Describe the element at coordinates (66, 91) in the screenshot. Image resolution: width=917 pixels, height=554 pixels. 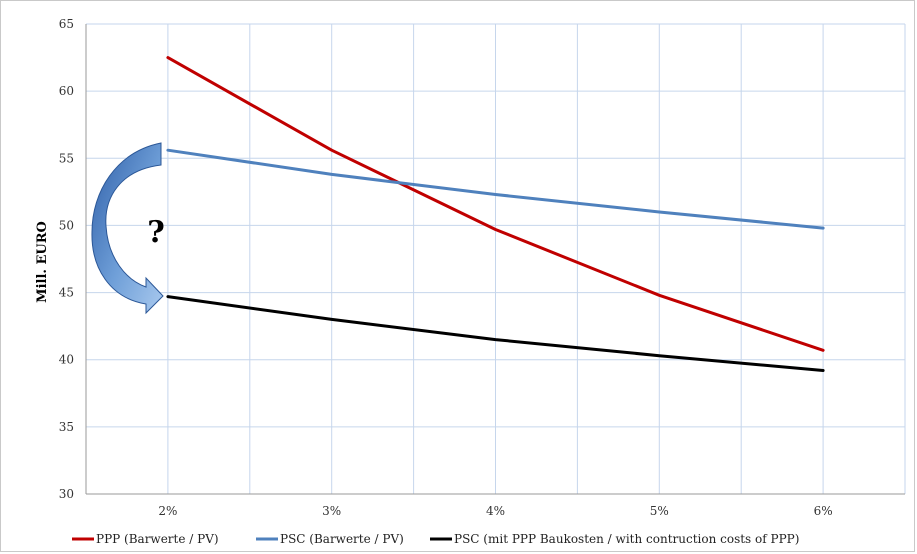
I see `y-tick-label: 60` at that location.